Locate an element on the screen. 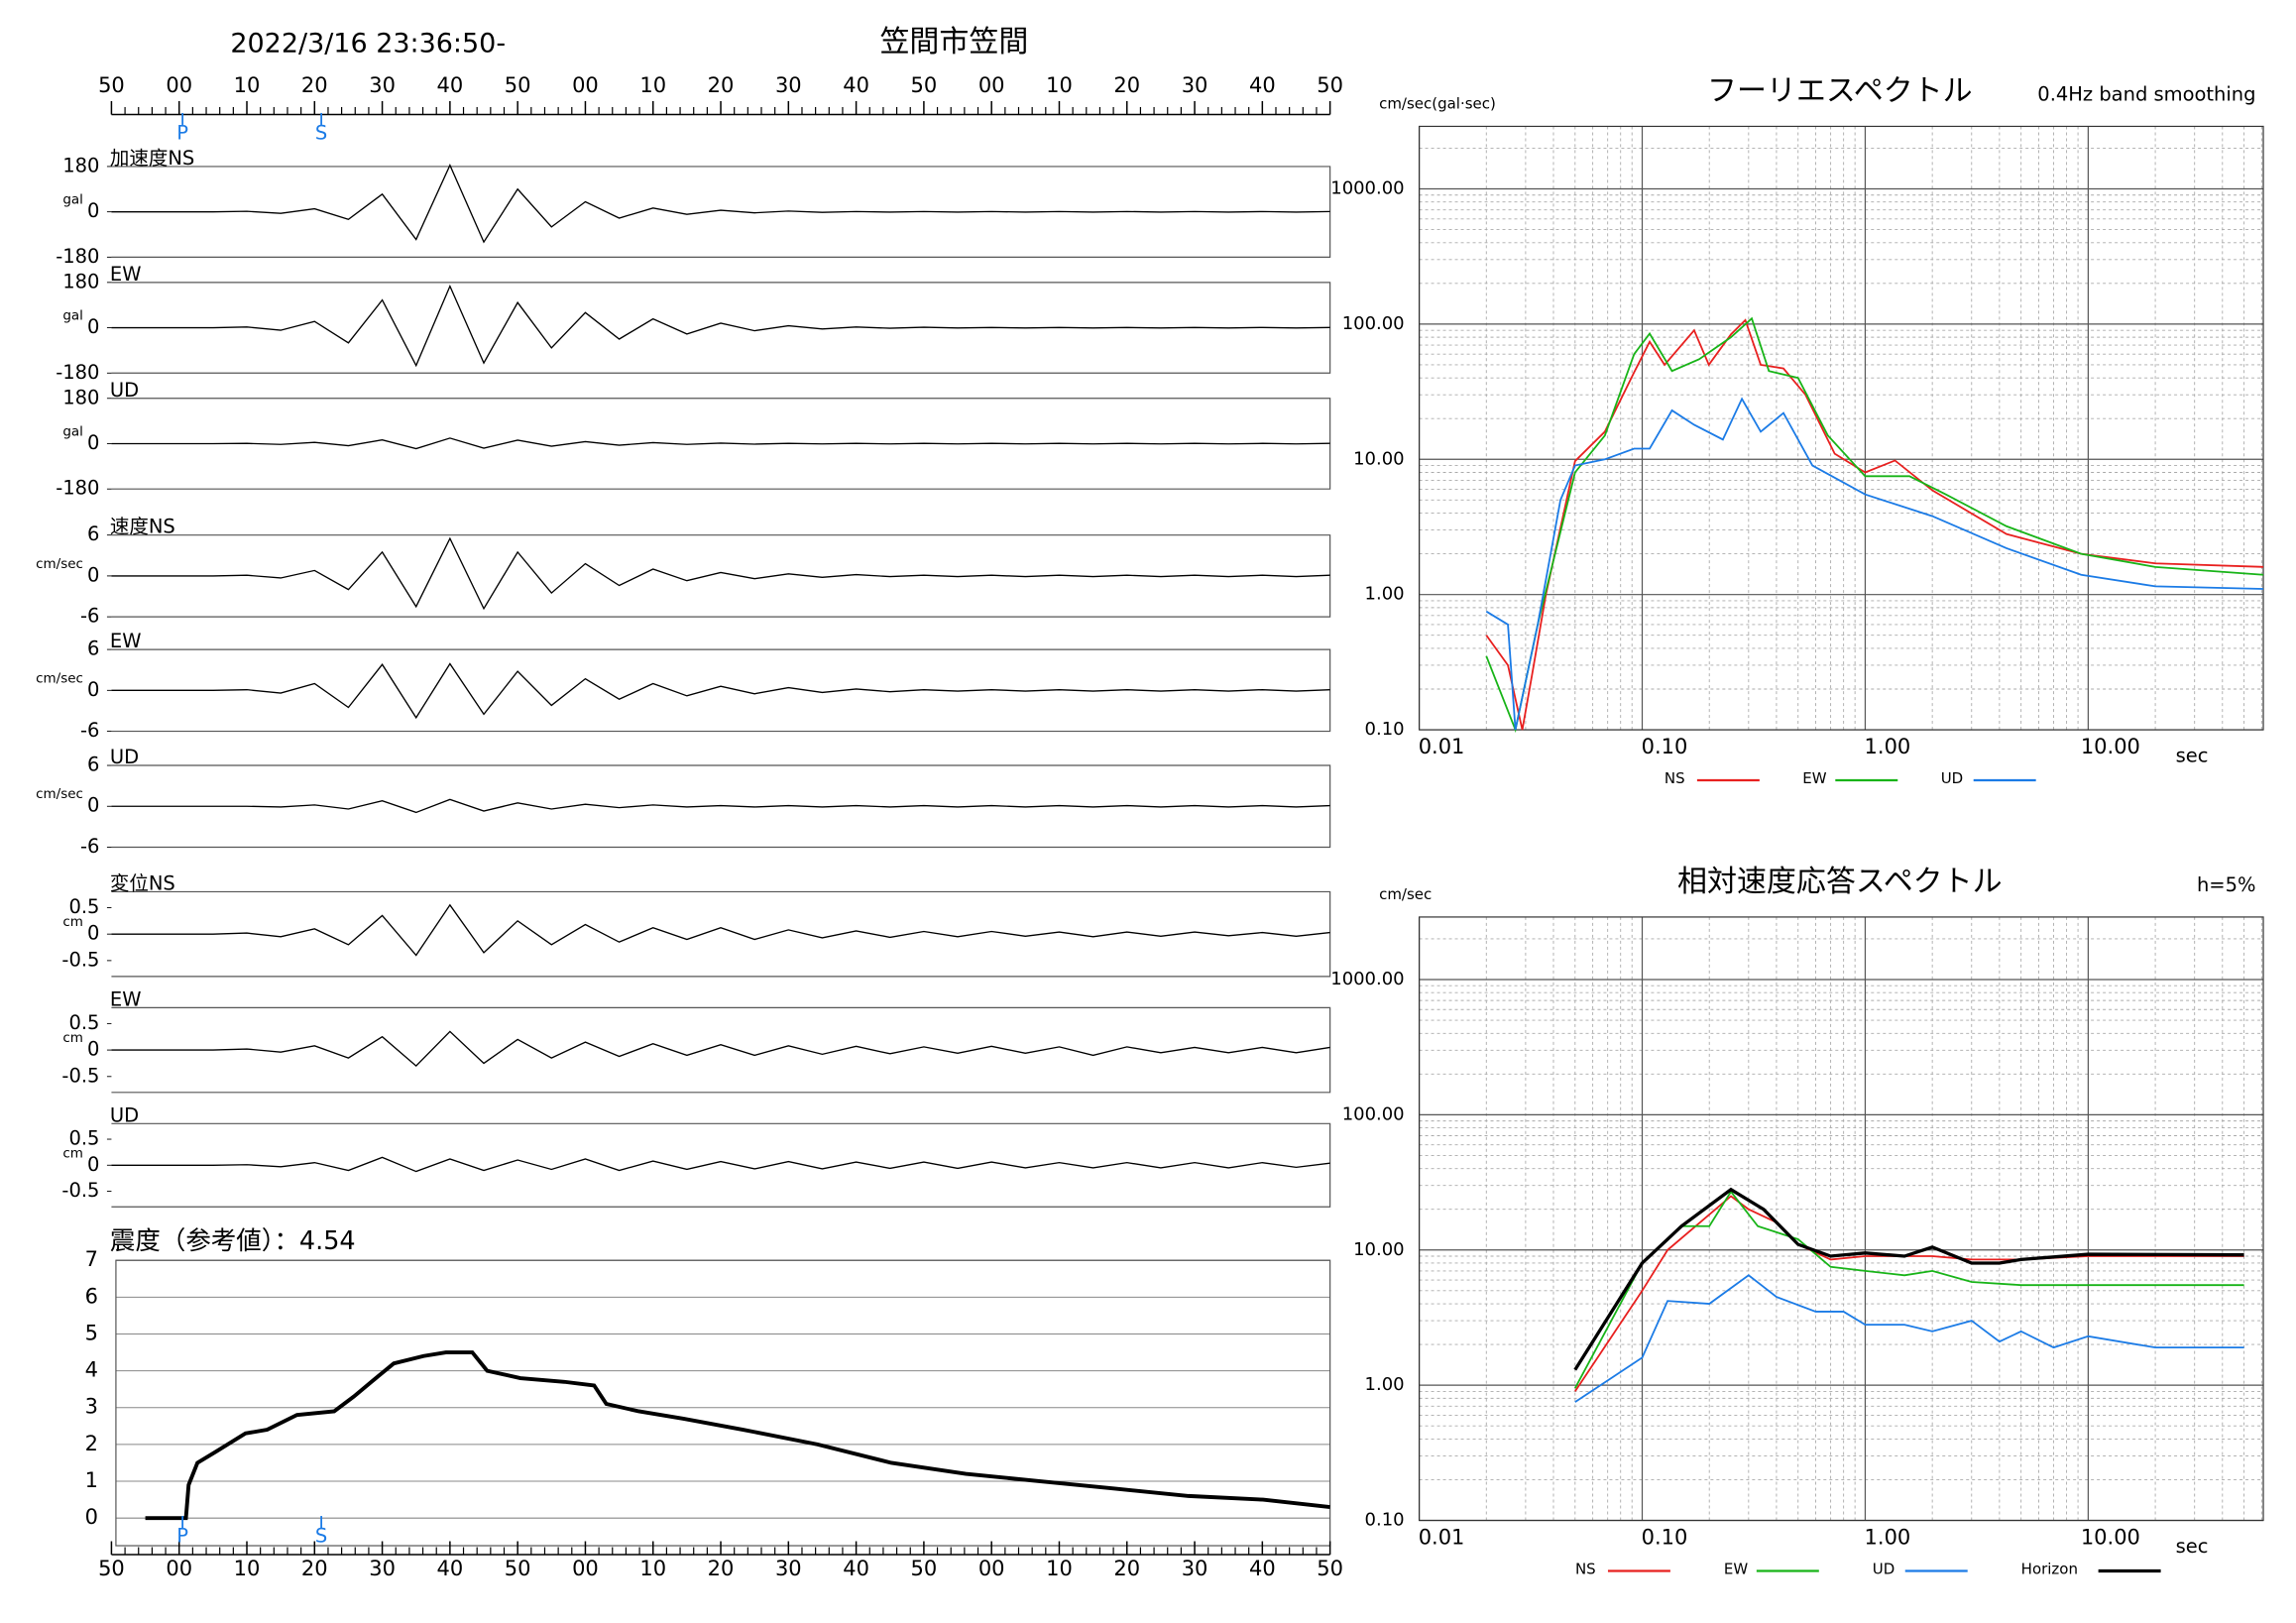 Image resolution: width=2296 pixels, height=1623 pixels. panel-title: 速度NS is located at coordinates (142, 527).